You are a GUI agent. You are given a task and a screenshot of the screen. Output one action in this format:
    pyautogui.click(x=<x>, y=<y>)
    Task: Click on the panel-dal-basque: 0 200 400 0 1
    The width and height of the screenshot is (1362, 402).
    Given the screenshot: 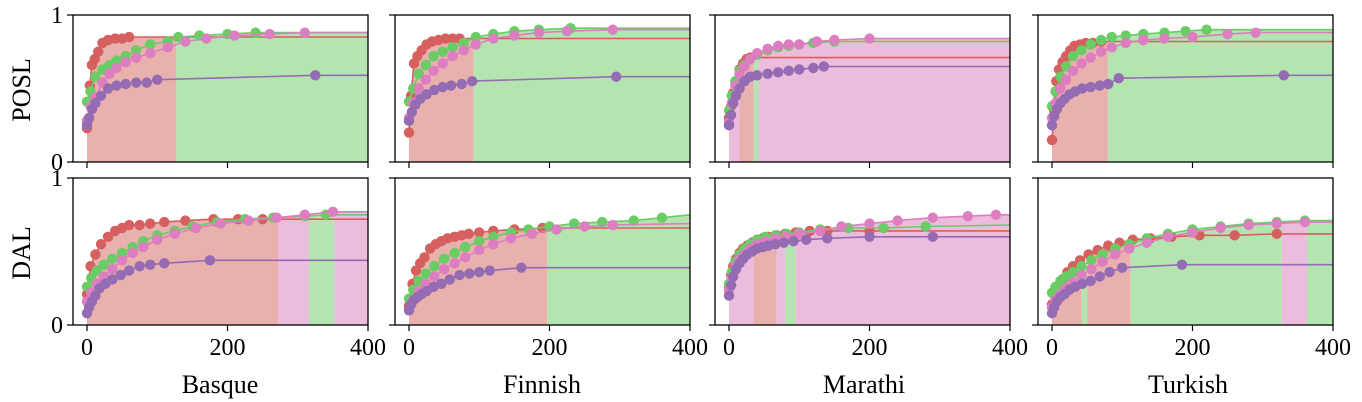 What is the action you would take?
    pyautogui.click(x=218, y=263)
    